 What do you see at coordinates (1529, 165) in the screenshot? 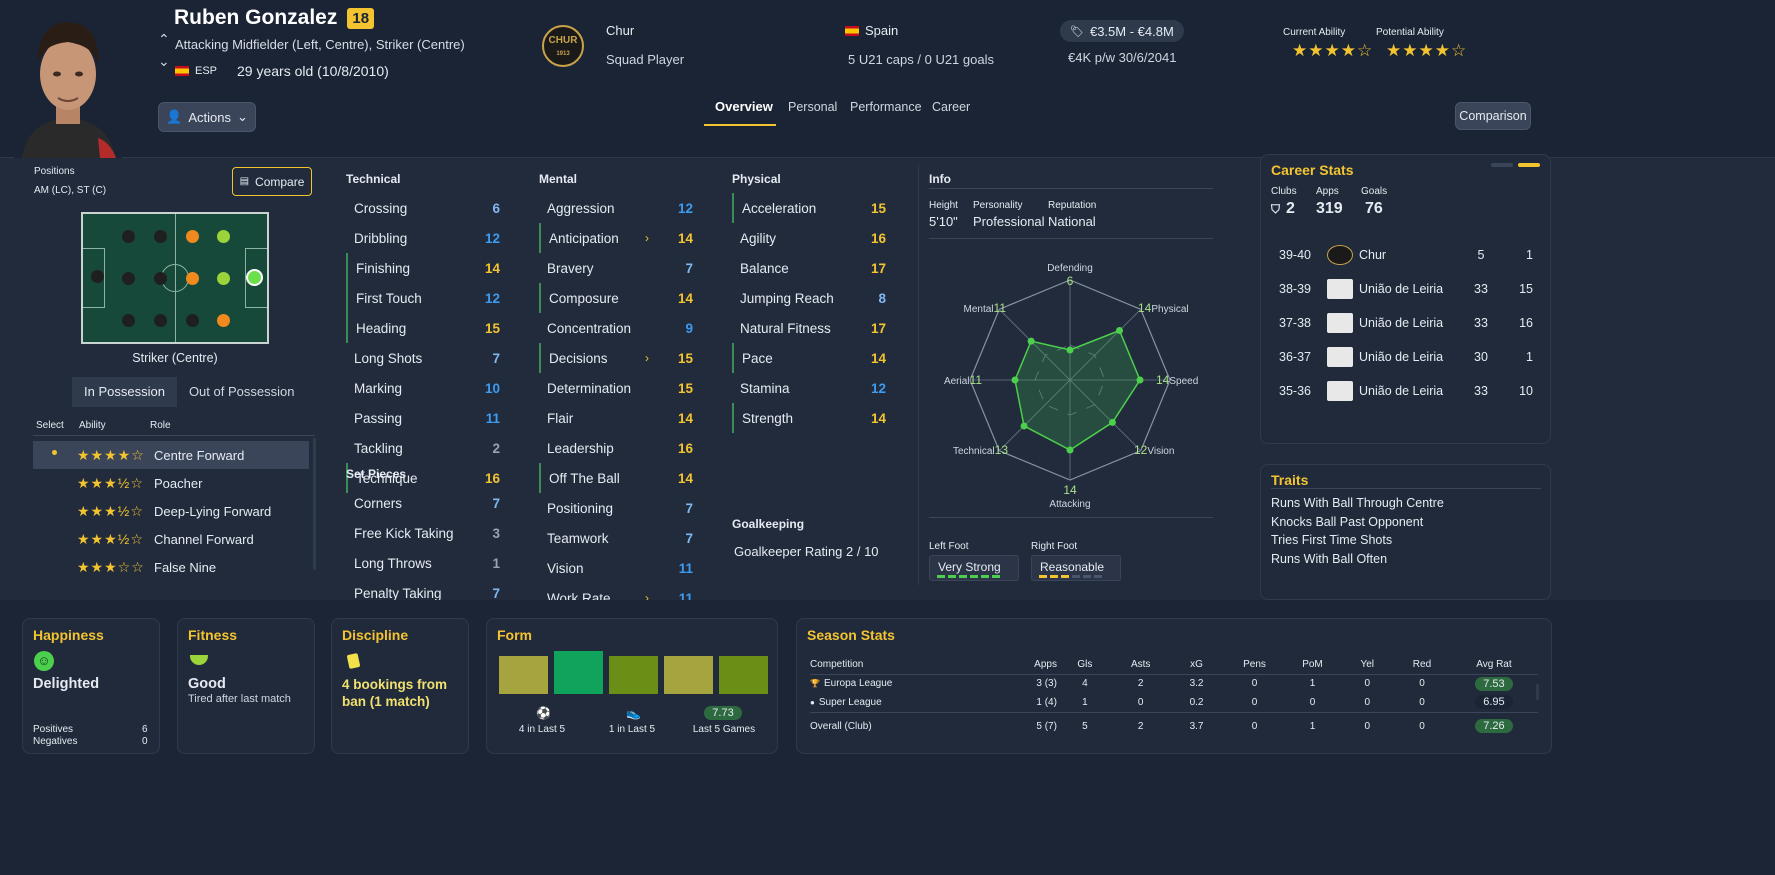
I see `career-page-dot-active` at bounding box center [1529, 165].